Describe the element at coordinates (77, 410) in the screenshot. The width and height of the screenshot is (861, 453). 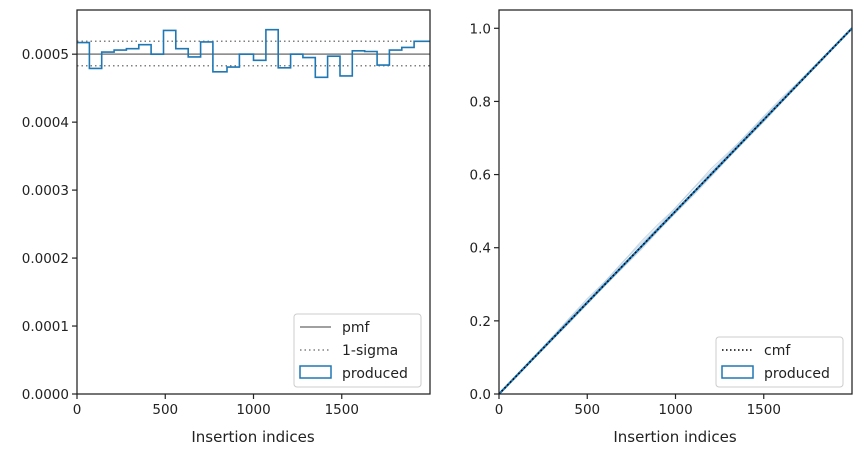
I see `pmf-x-tick-label: 0` at that location.